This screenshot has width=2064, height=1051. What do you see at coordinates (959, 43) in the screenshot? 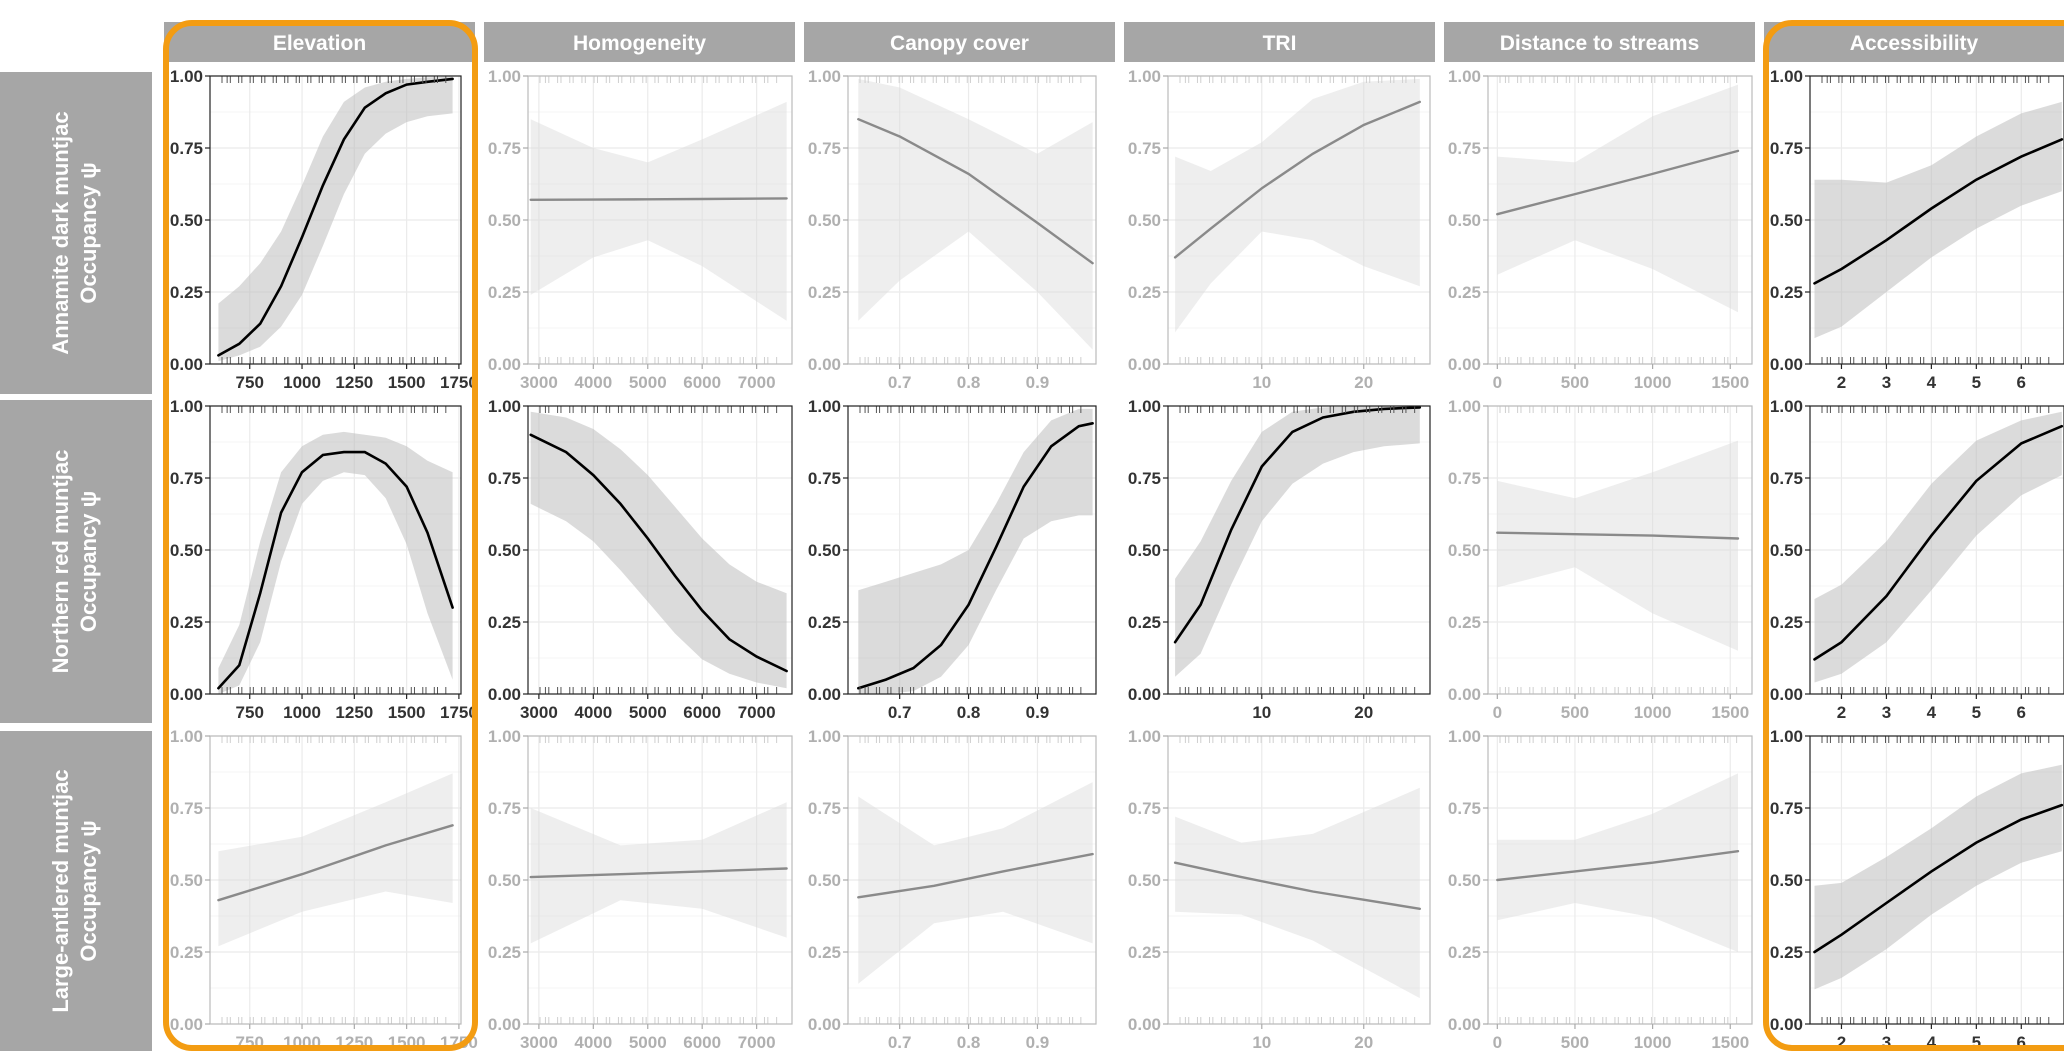
I see `col-strip-label: Canopy cover` at bounding box center [959, 43].